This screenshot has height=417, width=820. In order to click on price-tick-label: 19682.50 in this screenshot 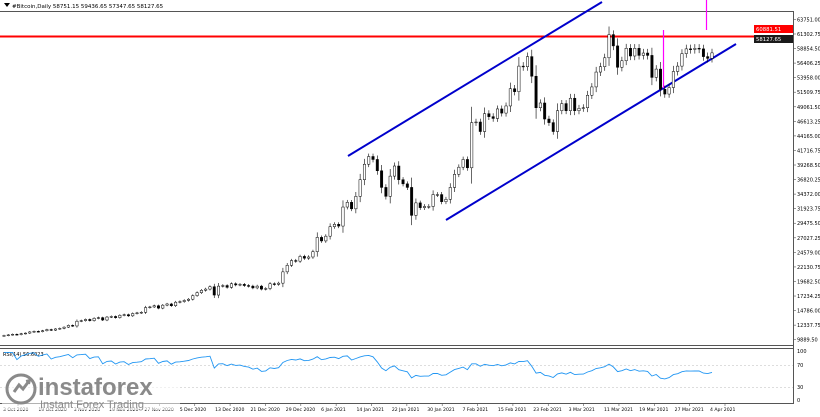, I will do `click(808, 282)`.